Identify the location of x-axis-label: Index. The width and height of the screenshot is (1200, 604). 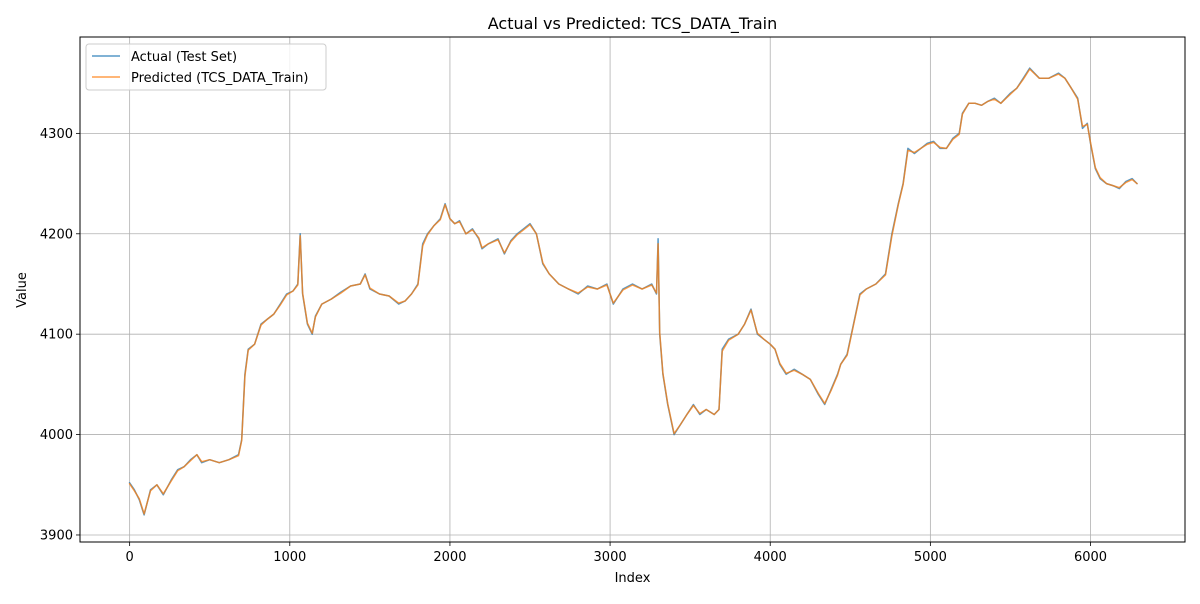
(633, 578).